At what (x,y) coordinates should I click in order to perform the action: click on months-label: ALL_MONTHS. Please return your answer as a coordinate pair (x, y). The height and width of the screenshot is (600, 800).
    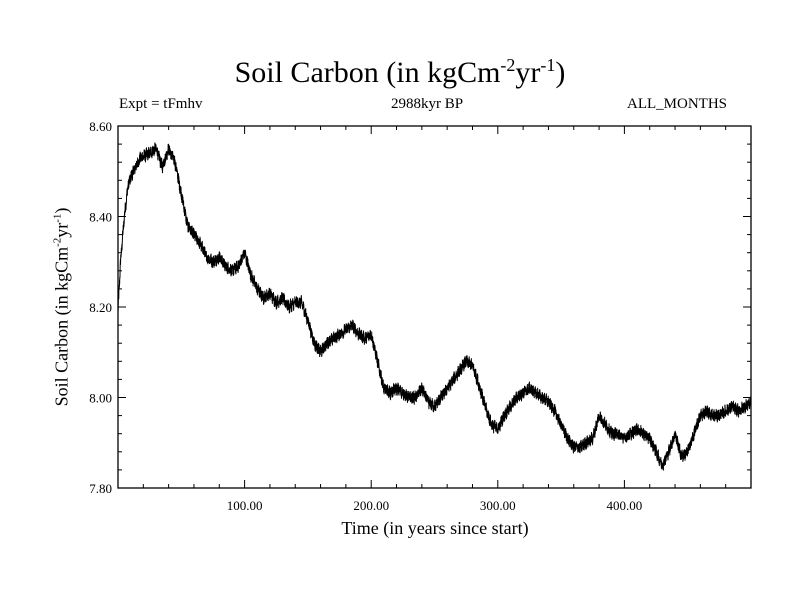
    Looking at the image, I should click on (677, 104).